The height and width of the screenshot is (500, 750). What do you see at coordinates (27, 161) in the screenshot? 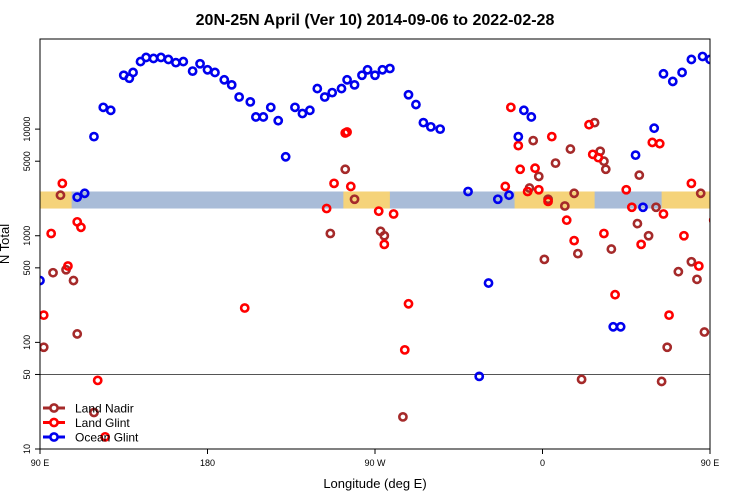
I see `y-tick-label: 5000` at bounding box center [27, 161].